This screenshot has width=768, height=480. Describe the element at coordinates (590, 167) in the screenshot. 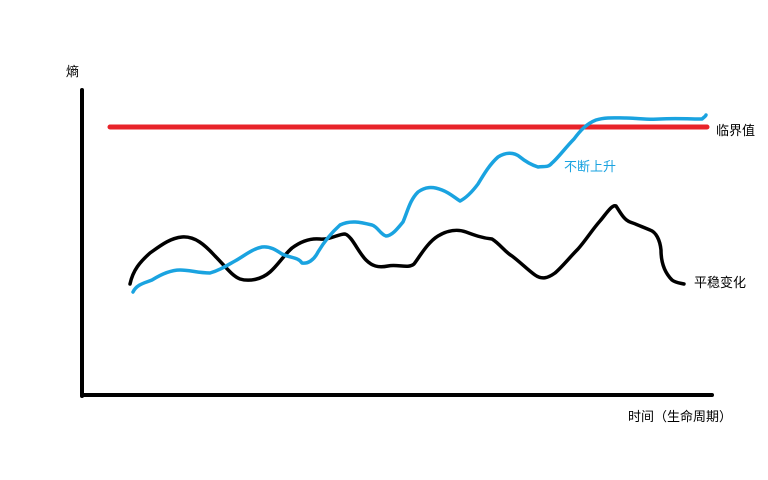

I see `rising-series-label: 不断上升` at that location.